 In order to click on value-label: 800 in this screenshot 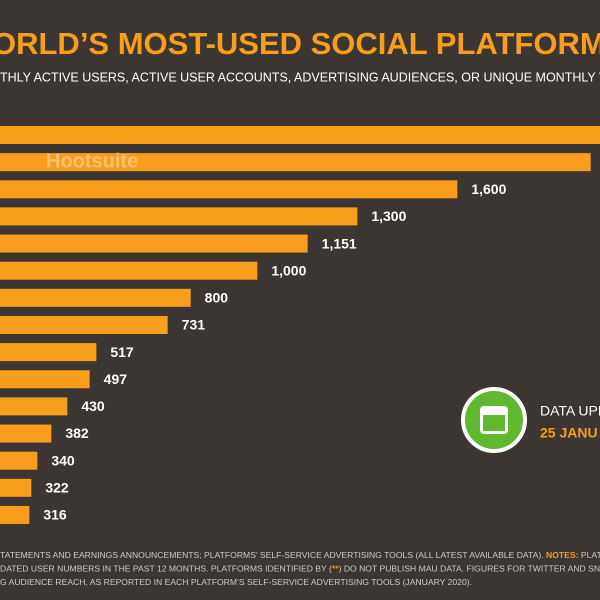, I will do `click(217, 298)`.